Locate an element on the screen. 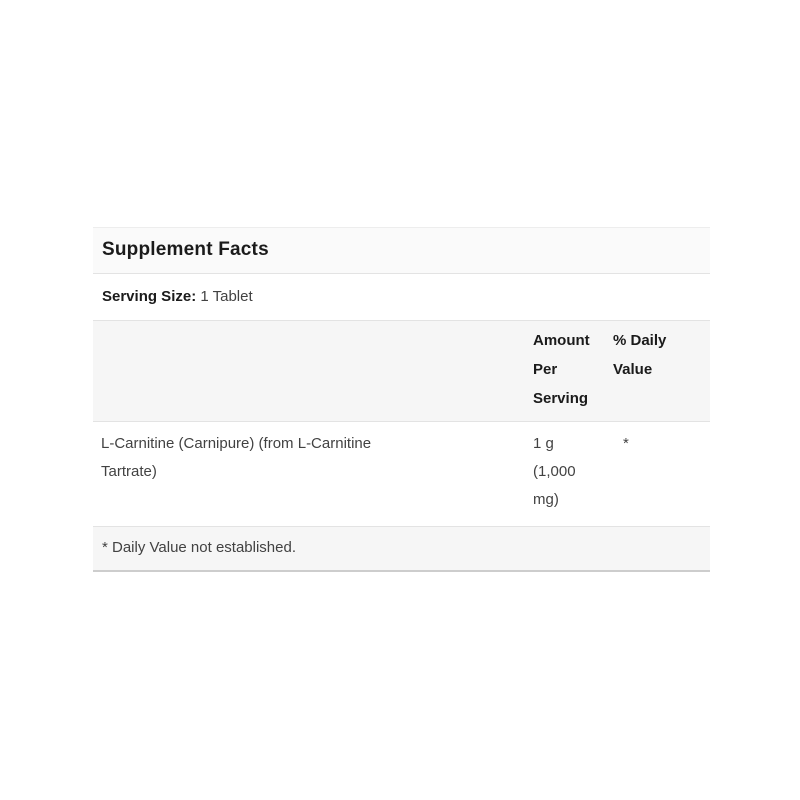 The image size is (800, 800). column-header-amount-per-serving: Amount Per Serving is located at coordinates (561, 369).